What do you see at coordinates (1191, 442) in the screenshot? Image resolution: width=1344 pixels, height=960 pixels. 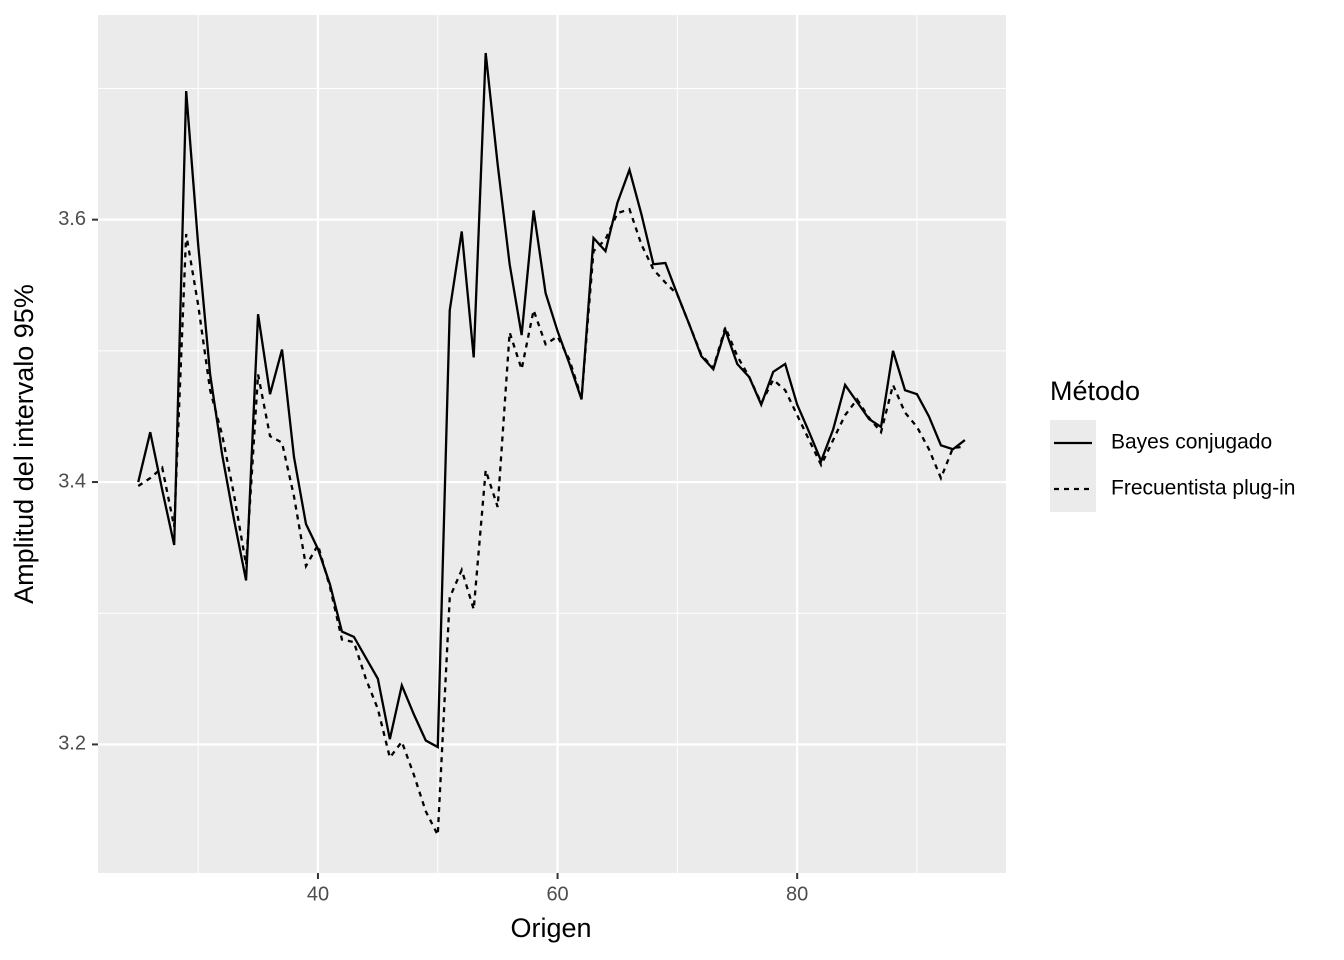 I see `legend-label: Bayes conjugado` at bounding box center [1191, 442].